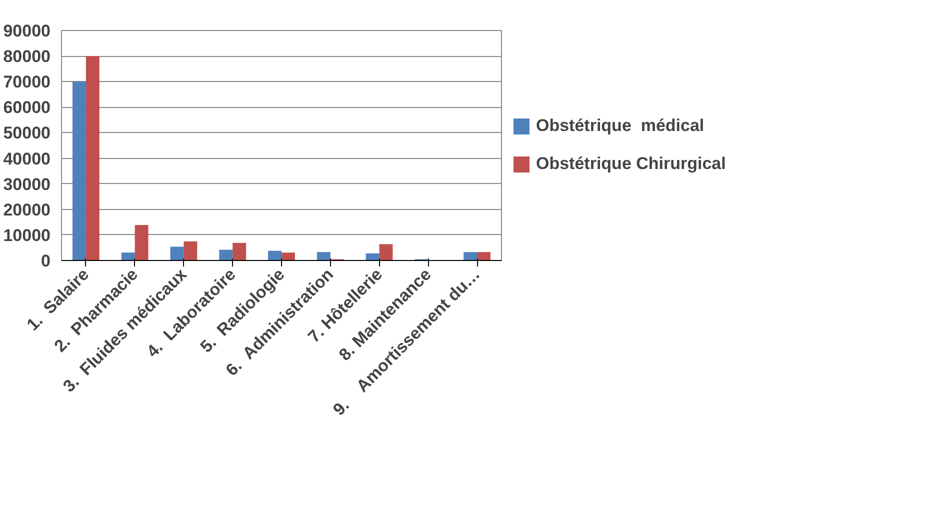 This screenshot has width=940, height=513. What do you see at coordinates (27, 56) in the screenshot?
I see `y-tick-label: 80000` at bounding box center [27, 56].